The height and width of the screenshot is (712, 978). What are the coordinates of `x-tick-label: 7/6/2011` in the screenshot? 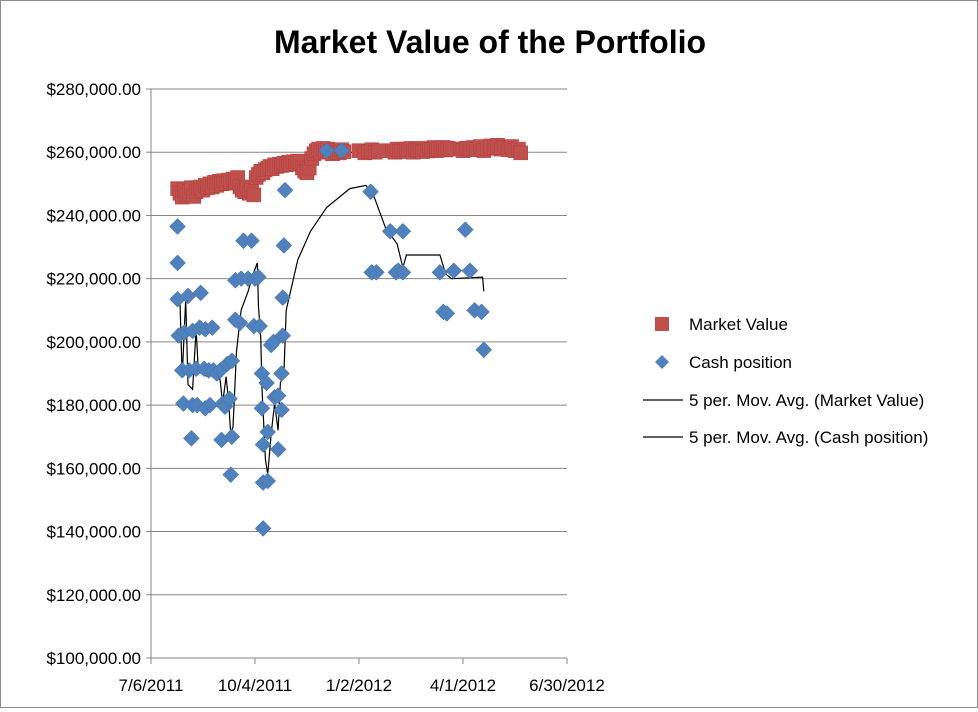 It's located at (151, 685).